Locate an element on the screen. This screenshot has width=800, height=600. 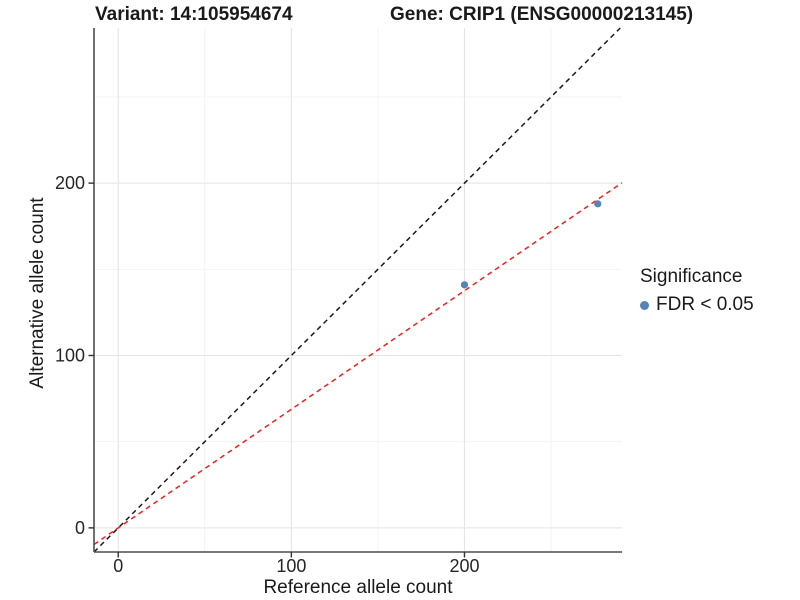
y-tick-label: 0 is located at coordinates (80, 528).